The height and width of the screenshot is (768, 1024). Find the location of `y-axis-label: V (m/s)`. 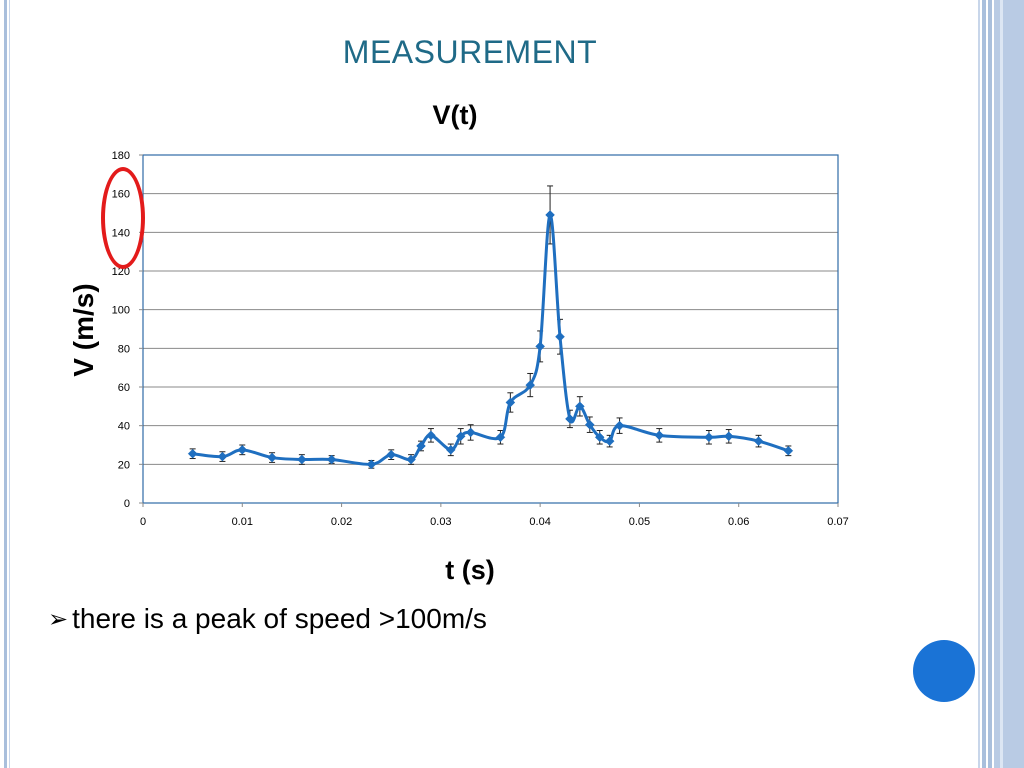

y-axis-label: V (m/s) is located at coordinates (83, 330).